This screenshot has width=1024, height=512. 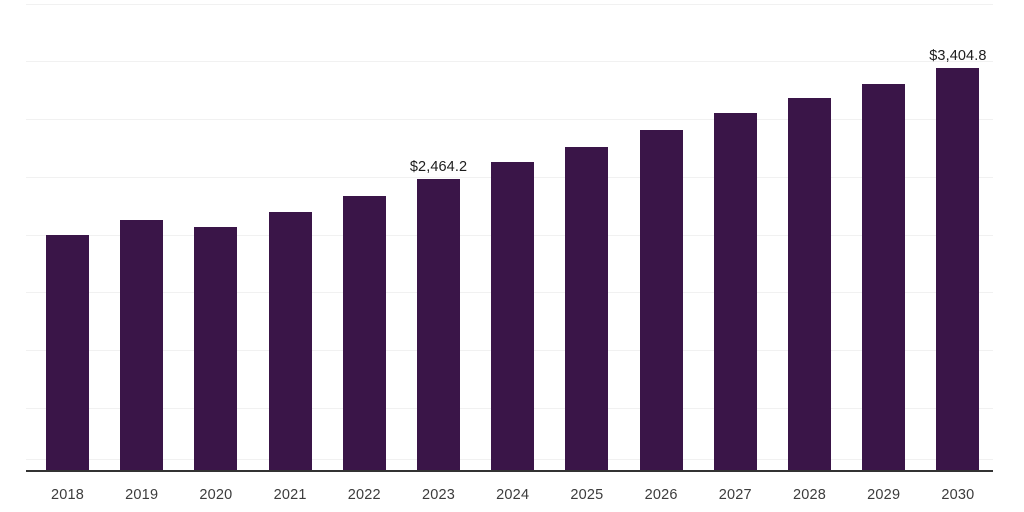 I want to click on x-tick-label-2021: 2021, so click(x=290, y=495).